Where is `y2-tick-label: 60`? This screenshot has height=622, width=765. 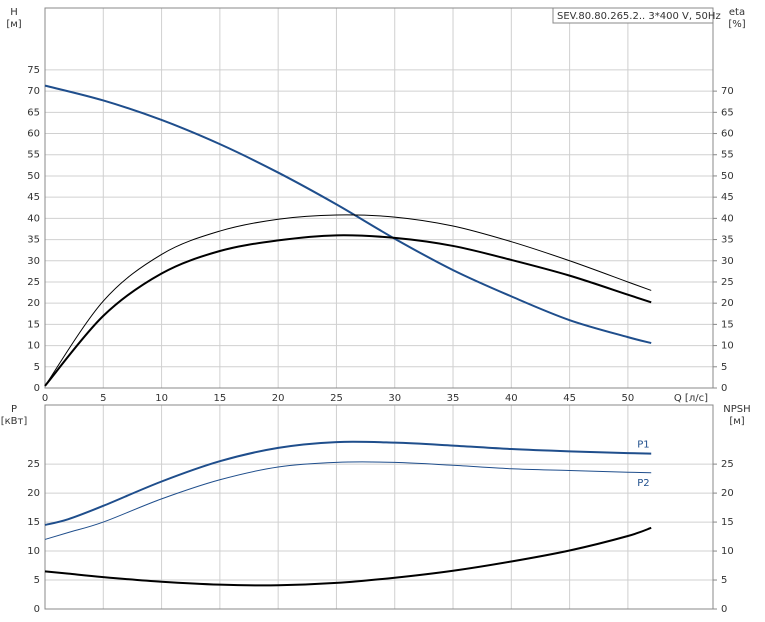 y2-tick-label: 60 is located at coordinates (727, 134).